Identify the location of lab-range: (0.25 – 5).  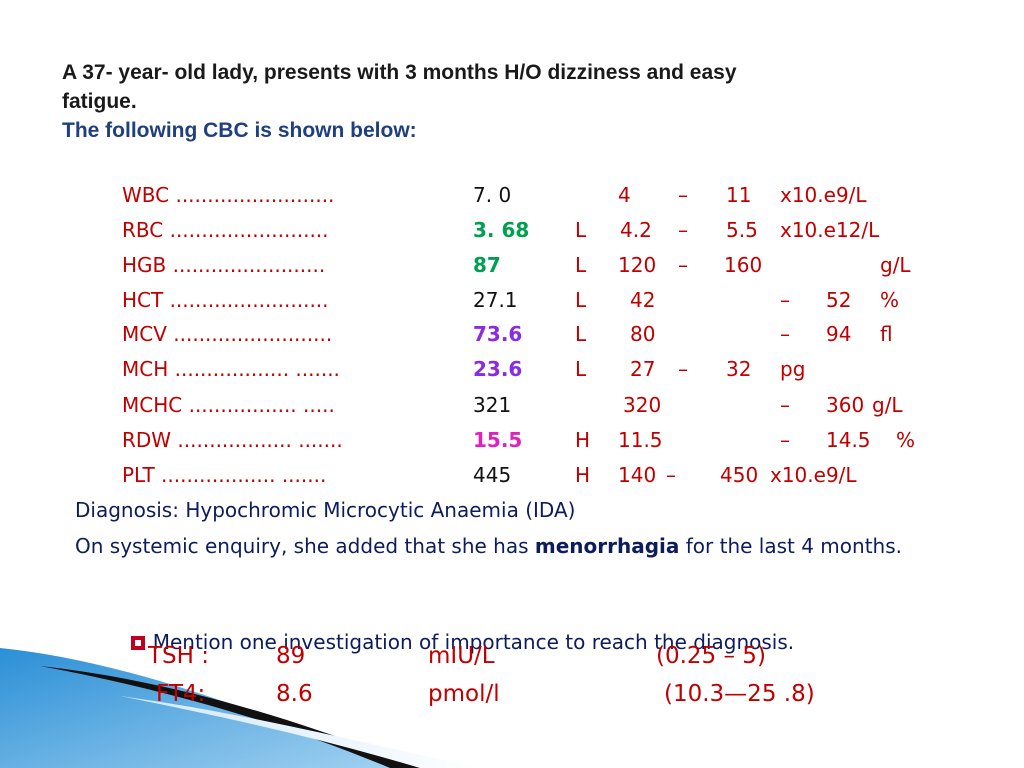
(711, 656).